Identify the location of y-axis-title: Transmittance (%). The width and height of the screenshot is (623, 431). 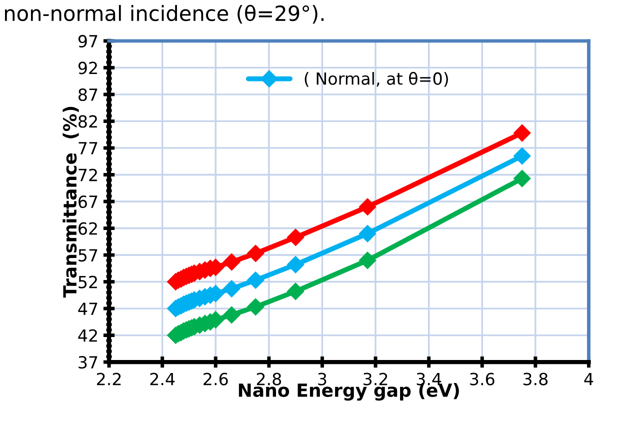
(70, 202).